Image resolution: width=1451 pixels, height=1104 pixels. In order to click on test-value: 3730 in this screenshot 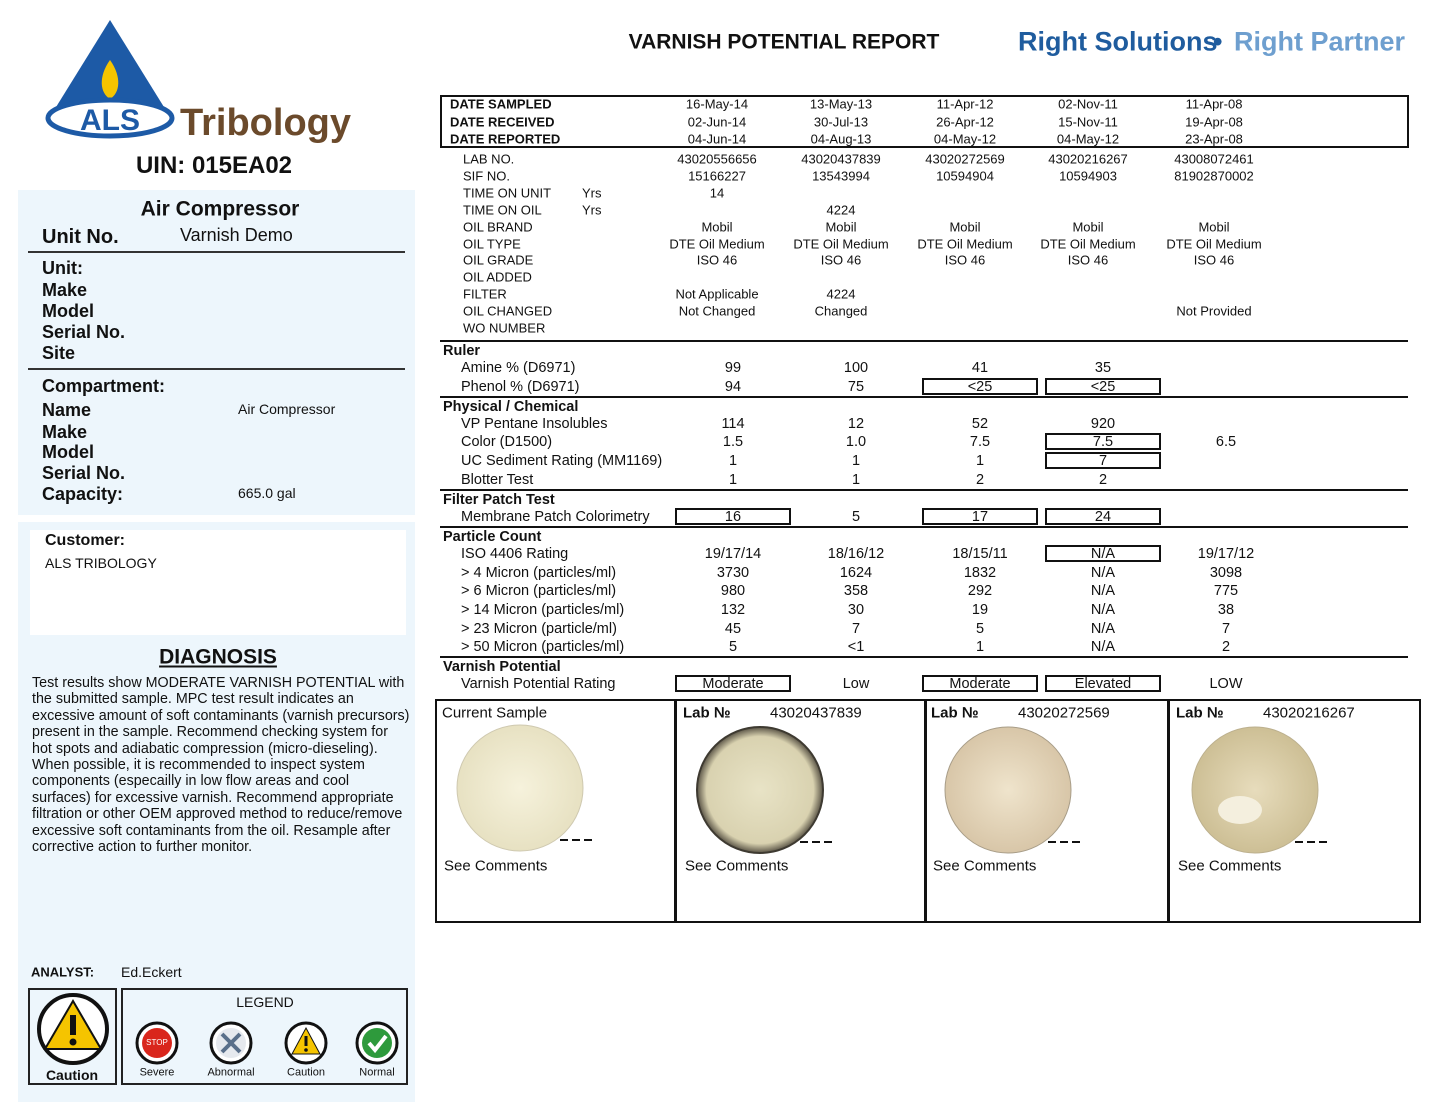, I will do `click(733, 572)`.